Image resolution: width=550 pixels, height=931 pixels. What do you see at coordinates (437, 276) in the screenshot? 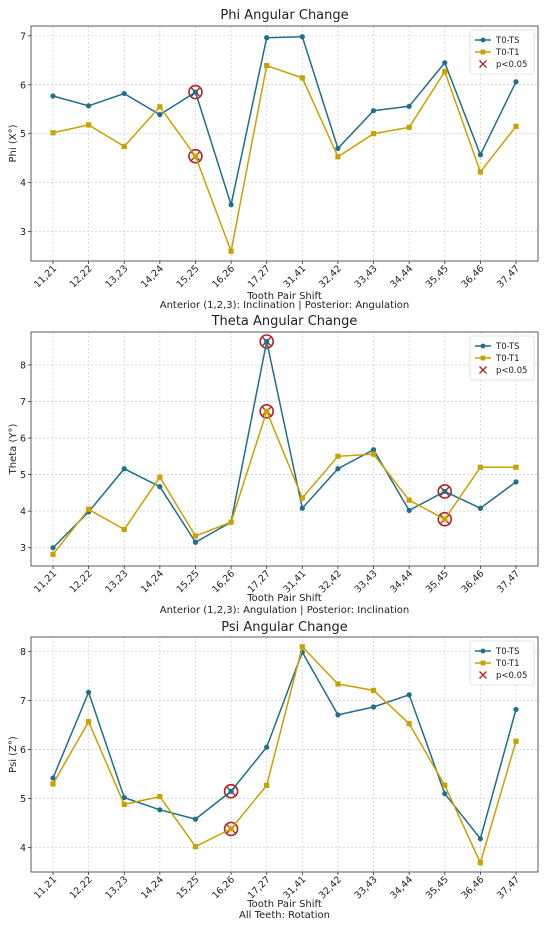
I see `x-tick-label: 35,45` at bounding box center [437, 276].